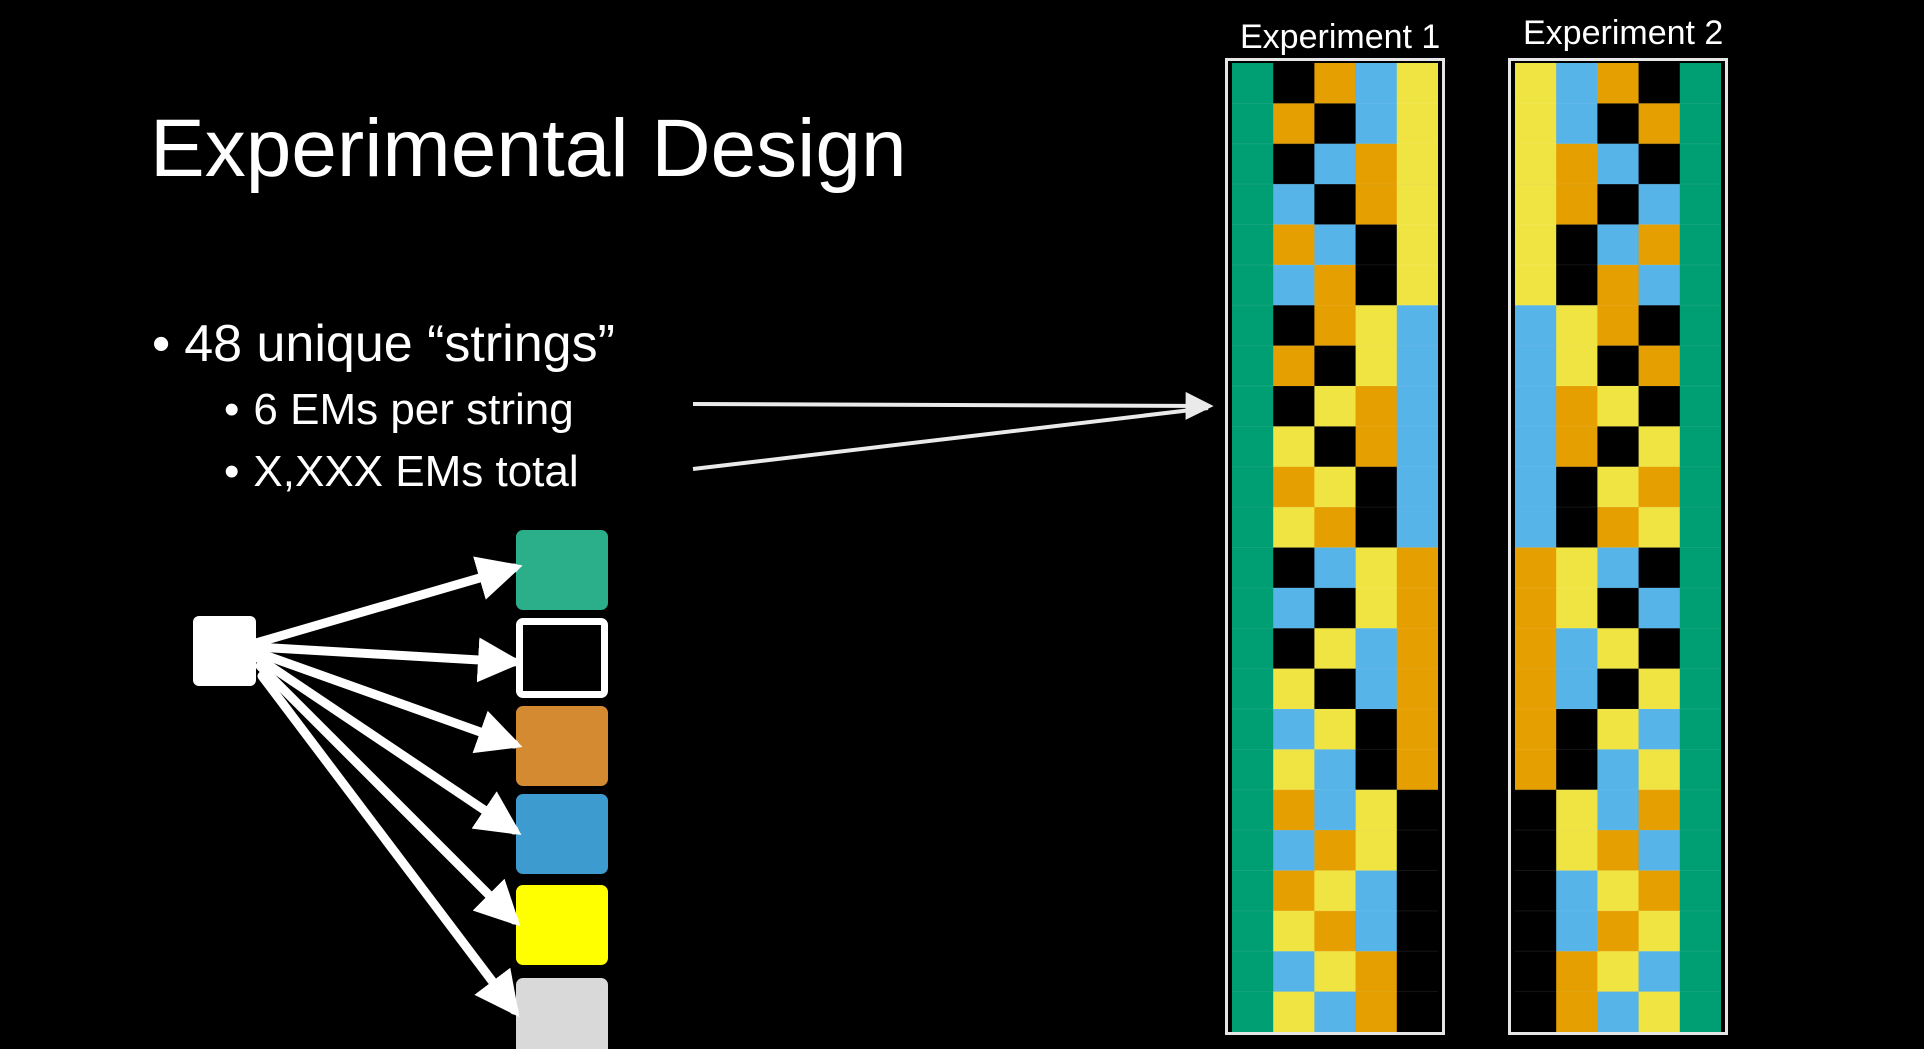 The height and width of the screenshot is (1049, 1924). I want to click on experiment-2-grid-cells, so click(1618, 547).